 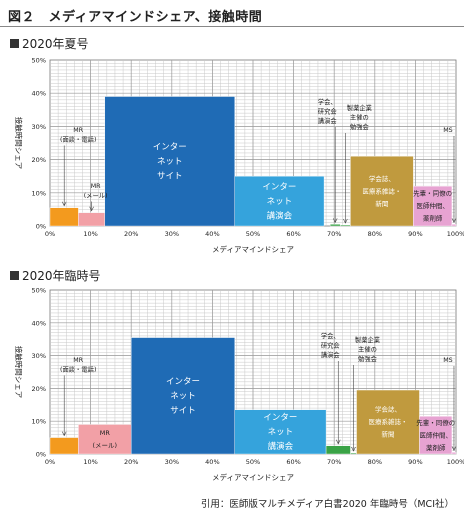 What do you see at coordinates (78, 360) in the screenshot?
I see `bar-label-mr_tel: MR` at bounding box center [78, 360].